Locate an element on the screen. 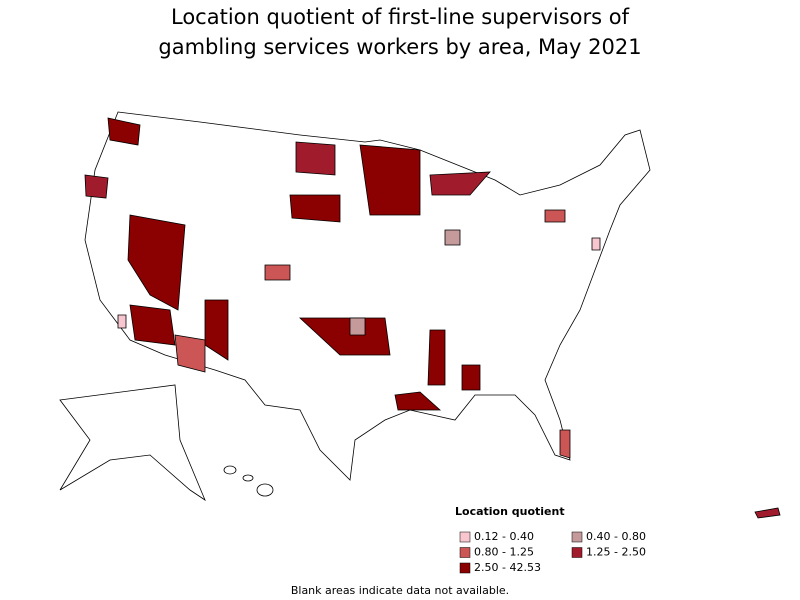 The width and height of the screenshot is (800, 600). footnote: Blank areas indicate data not available. is located at coordinates (400, 590).